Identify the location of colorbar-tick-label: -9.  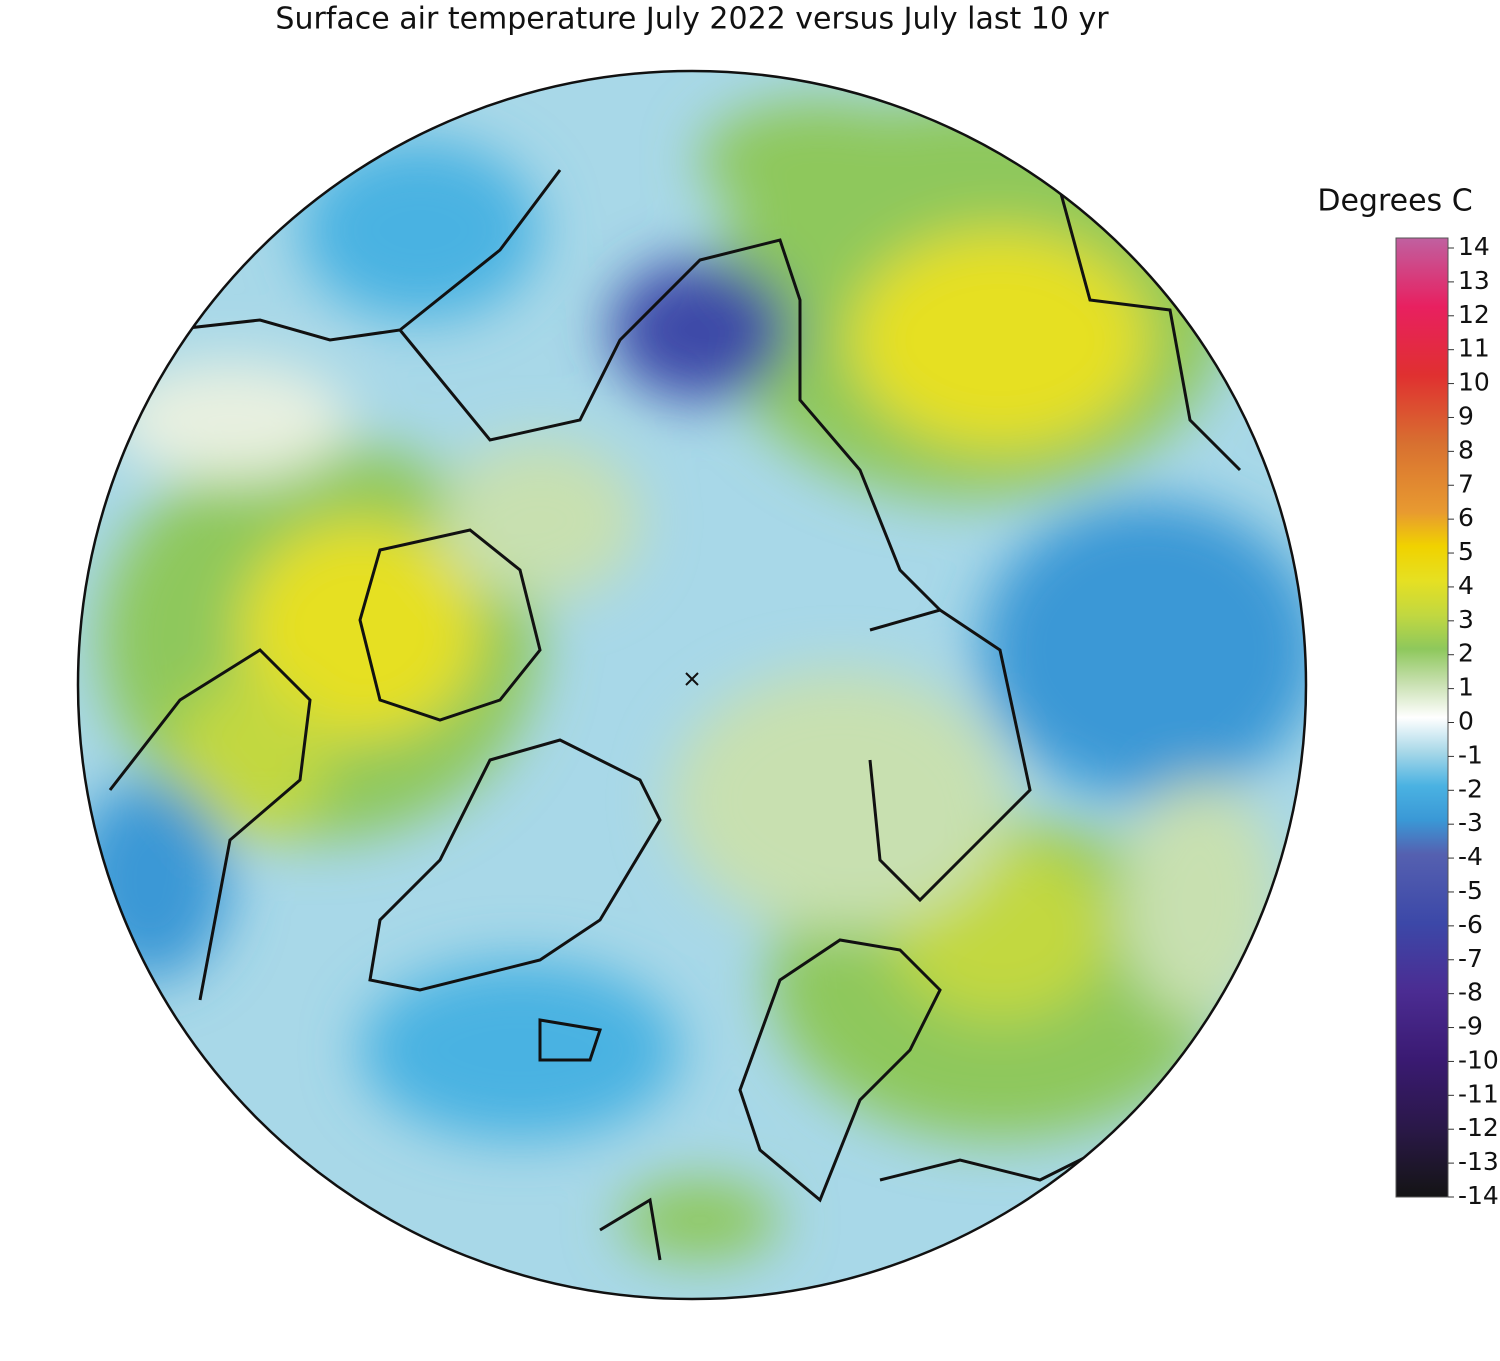
(1470, 1026).